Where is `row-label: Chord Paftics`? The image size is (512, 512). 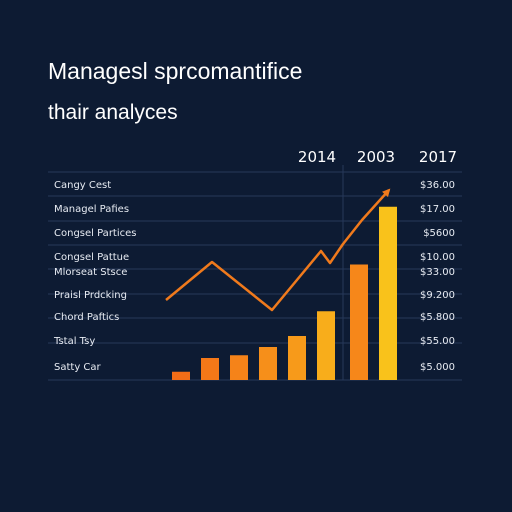 row-label: Chord Paftics is located at coordinates (86, 317).